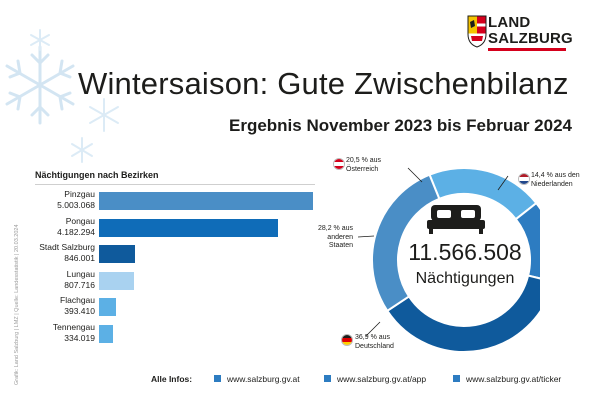 Image resolution: width=600 pixels, height=400 pixels. What do you see at coordinates (97, 175) in the screenshot?
I see `bar-chart-title: Nächtigungen nach Bezirken` at bounding box center [97, 175].